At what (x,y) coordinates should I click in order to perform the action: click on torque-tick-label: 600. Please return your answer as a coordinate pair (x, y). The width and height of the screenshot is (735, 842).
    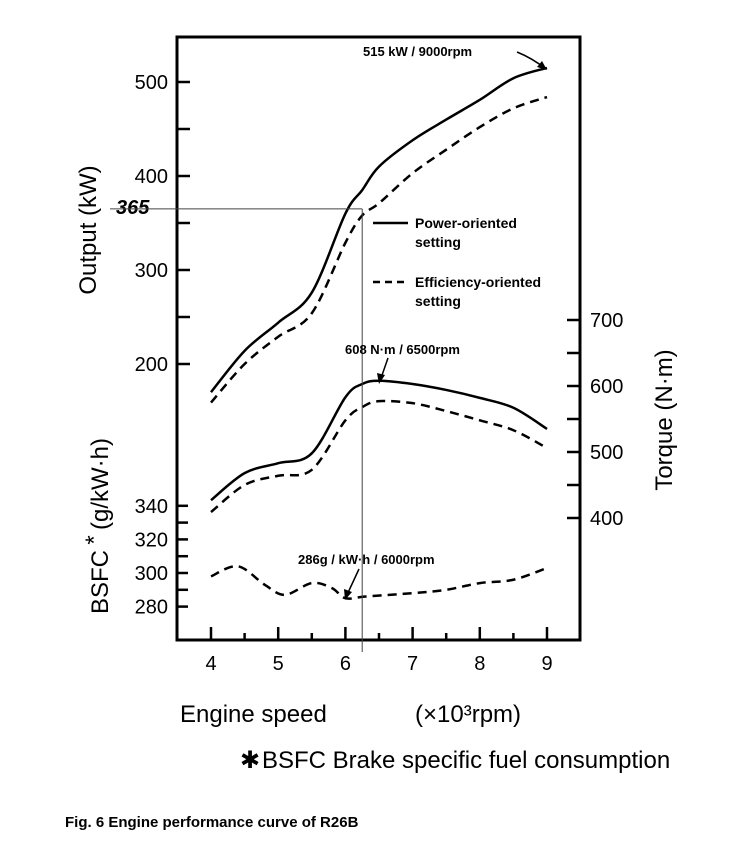
    Looking at the image, I should click on (606, 387).